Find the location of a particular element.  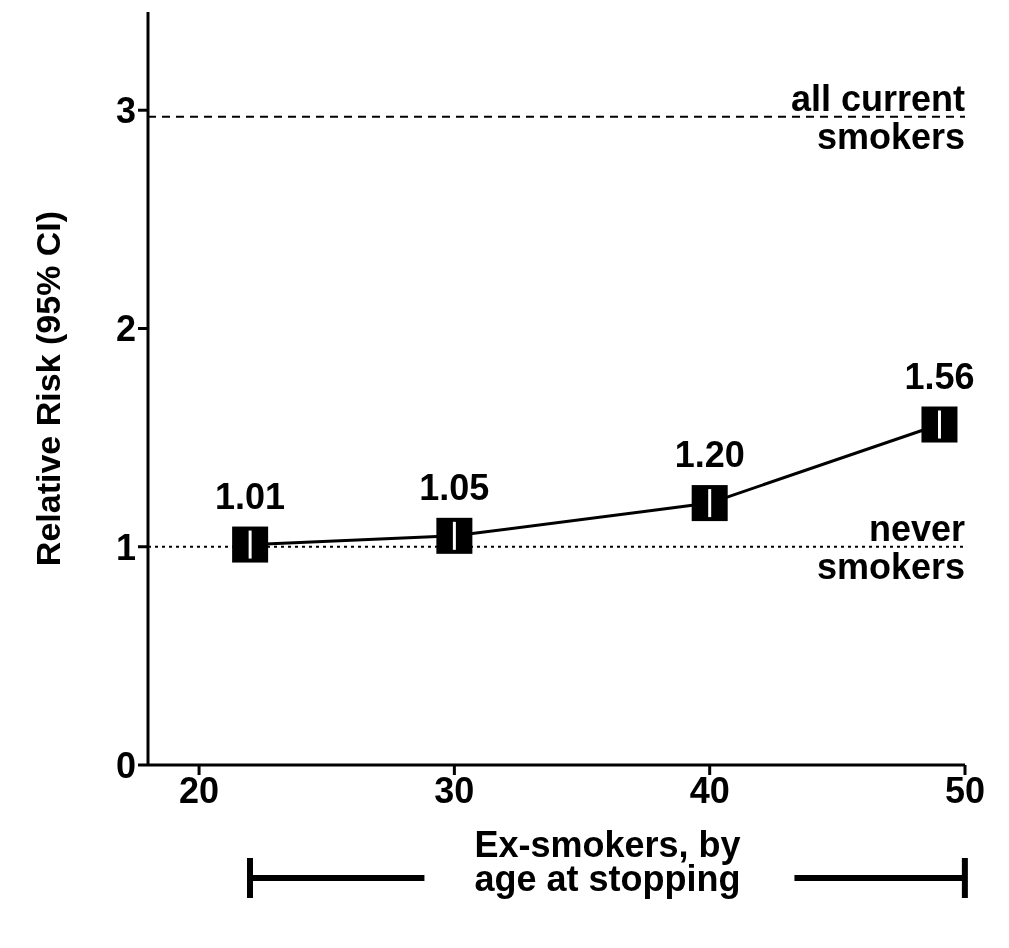

y-tick-label: 0 is located at coordinates (125, 765).